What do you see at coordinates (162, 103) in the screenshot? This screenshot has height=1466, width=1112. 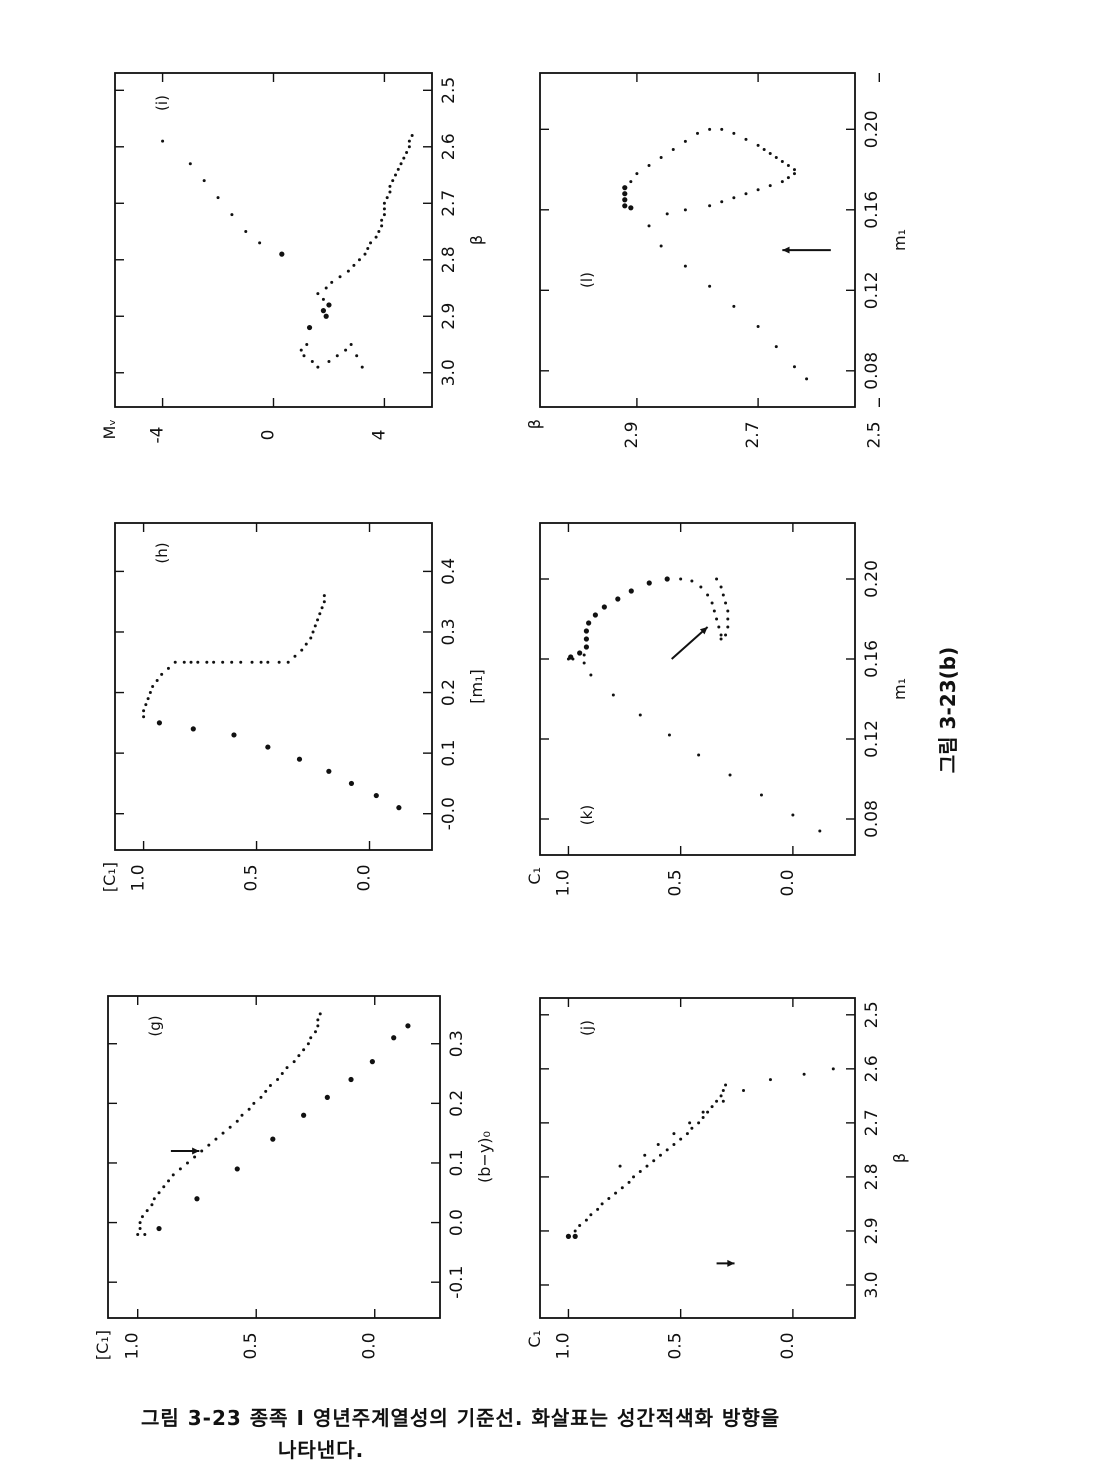 I see `panel-label: (i)` at bounding box center [162, 103].